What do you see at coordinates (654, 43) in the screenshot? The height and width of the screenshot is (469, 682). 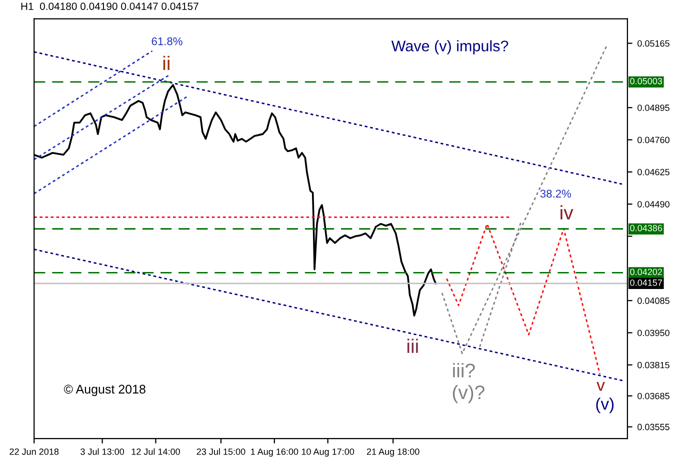 I see `y-tick-label: 0.05165` at bounding box center [654, 43].